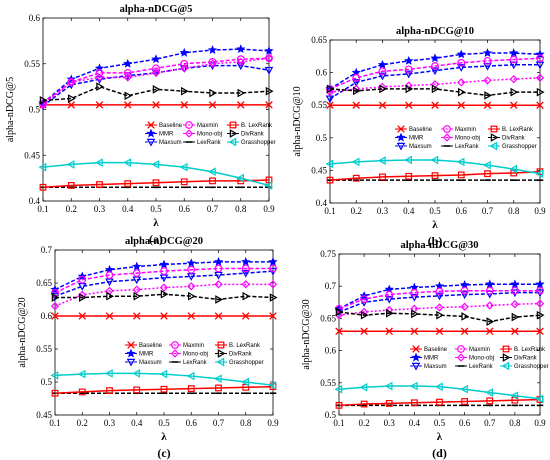  Describe the element at coordinates (246, 363) in the screenshot. I see `legend-label: Grasshopper` at that location.